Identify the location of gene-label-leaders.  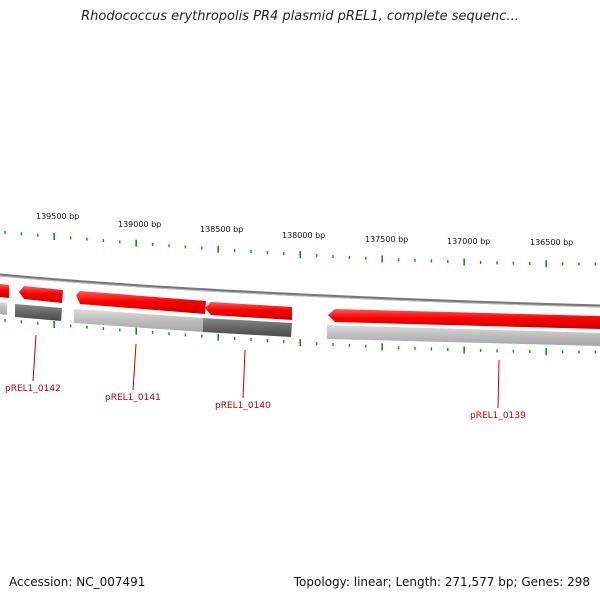
(266, 371).